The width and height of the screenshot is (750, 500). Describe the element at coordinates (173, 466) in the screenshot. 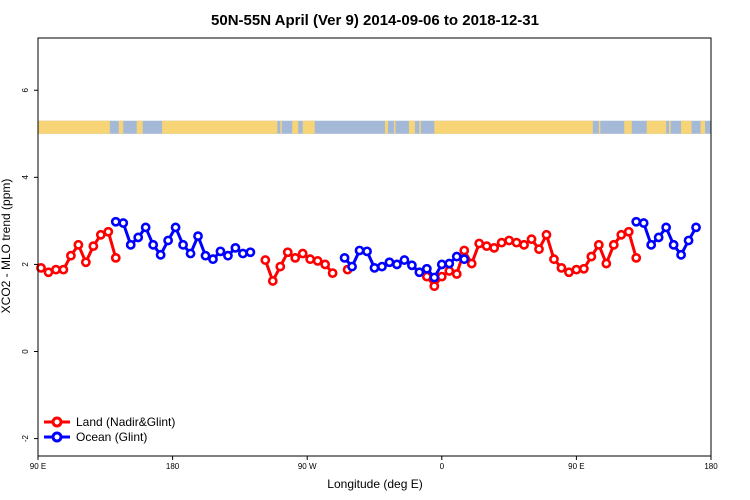

I see `x-tick-label: 180` at that location.